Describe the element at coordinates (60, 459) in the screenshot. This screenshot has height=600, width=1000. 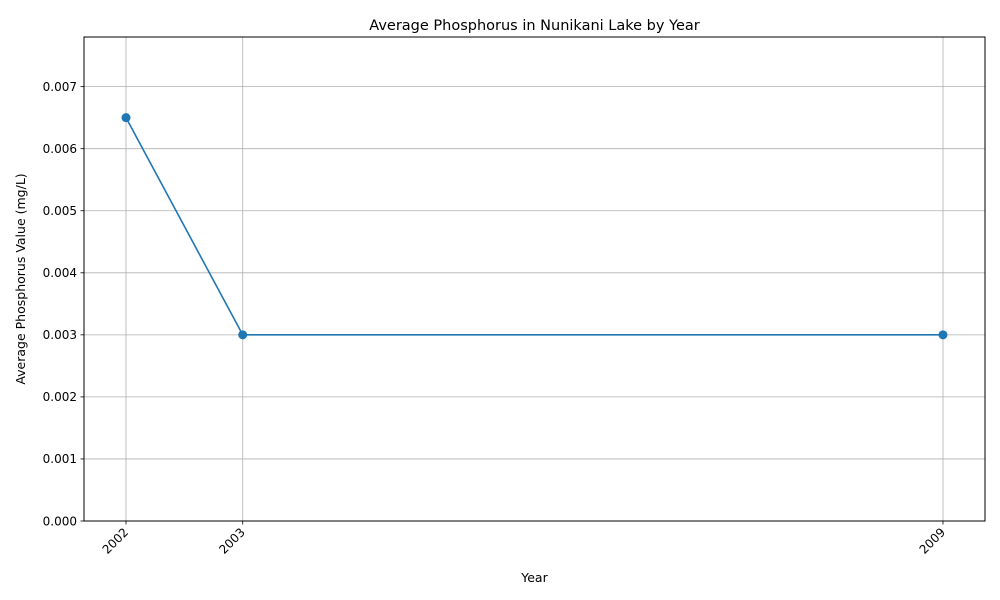
I see `y-tick-label: 0.001` at that location.